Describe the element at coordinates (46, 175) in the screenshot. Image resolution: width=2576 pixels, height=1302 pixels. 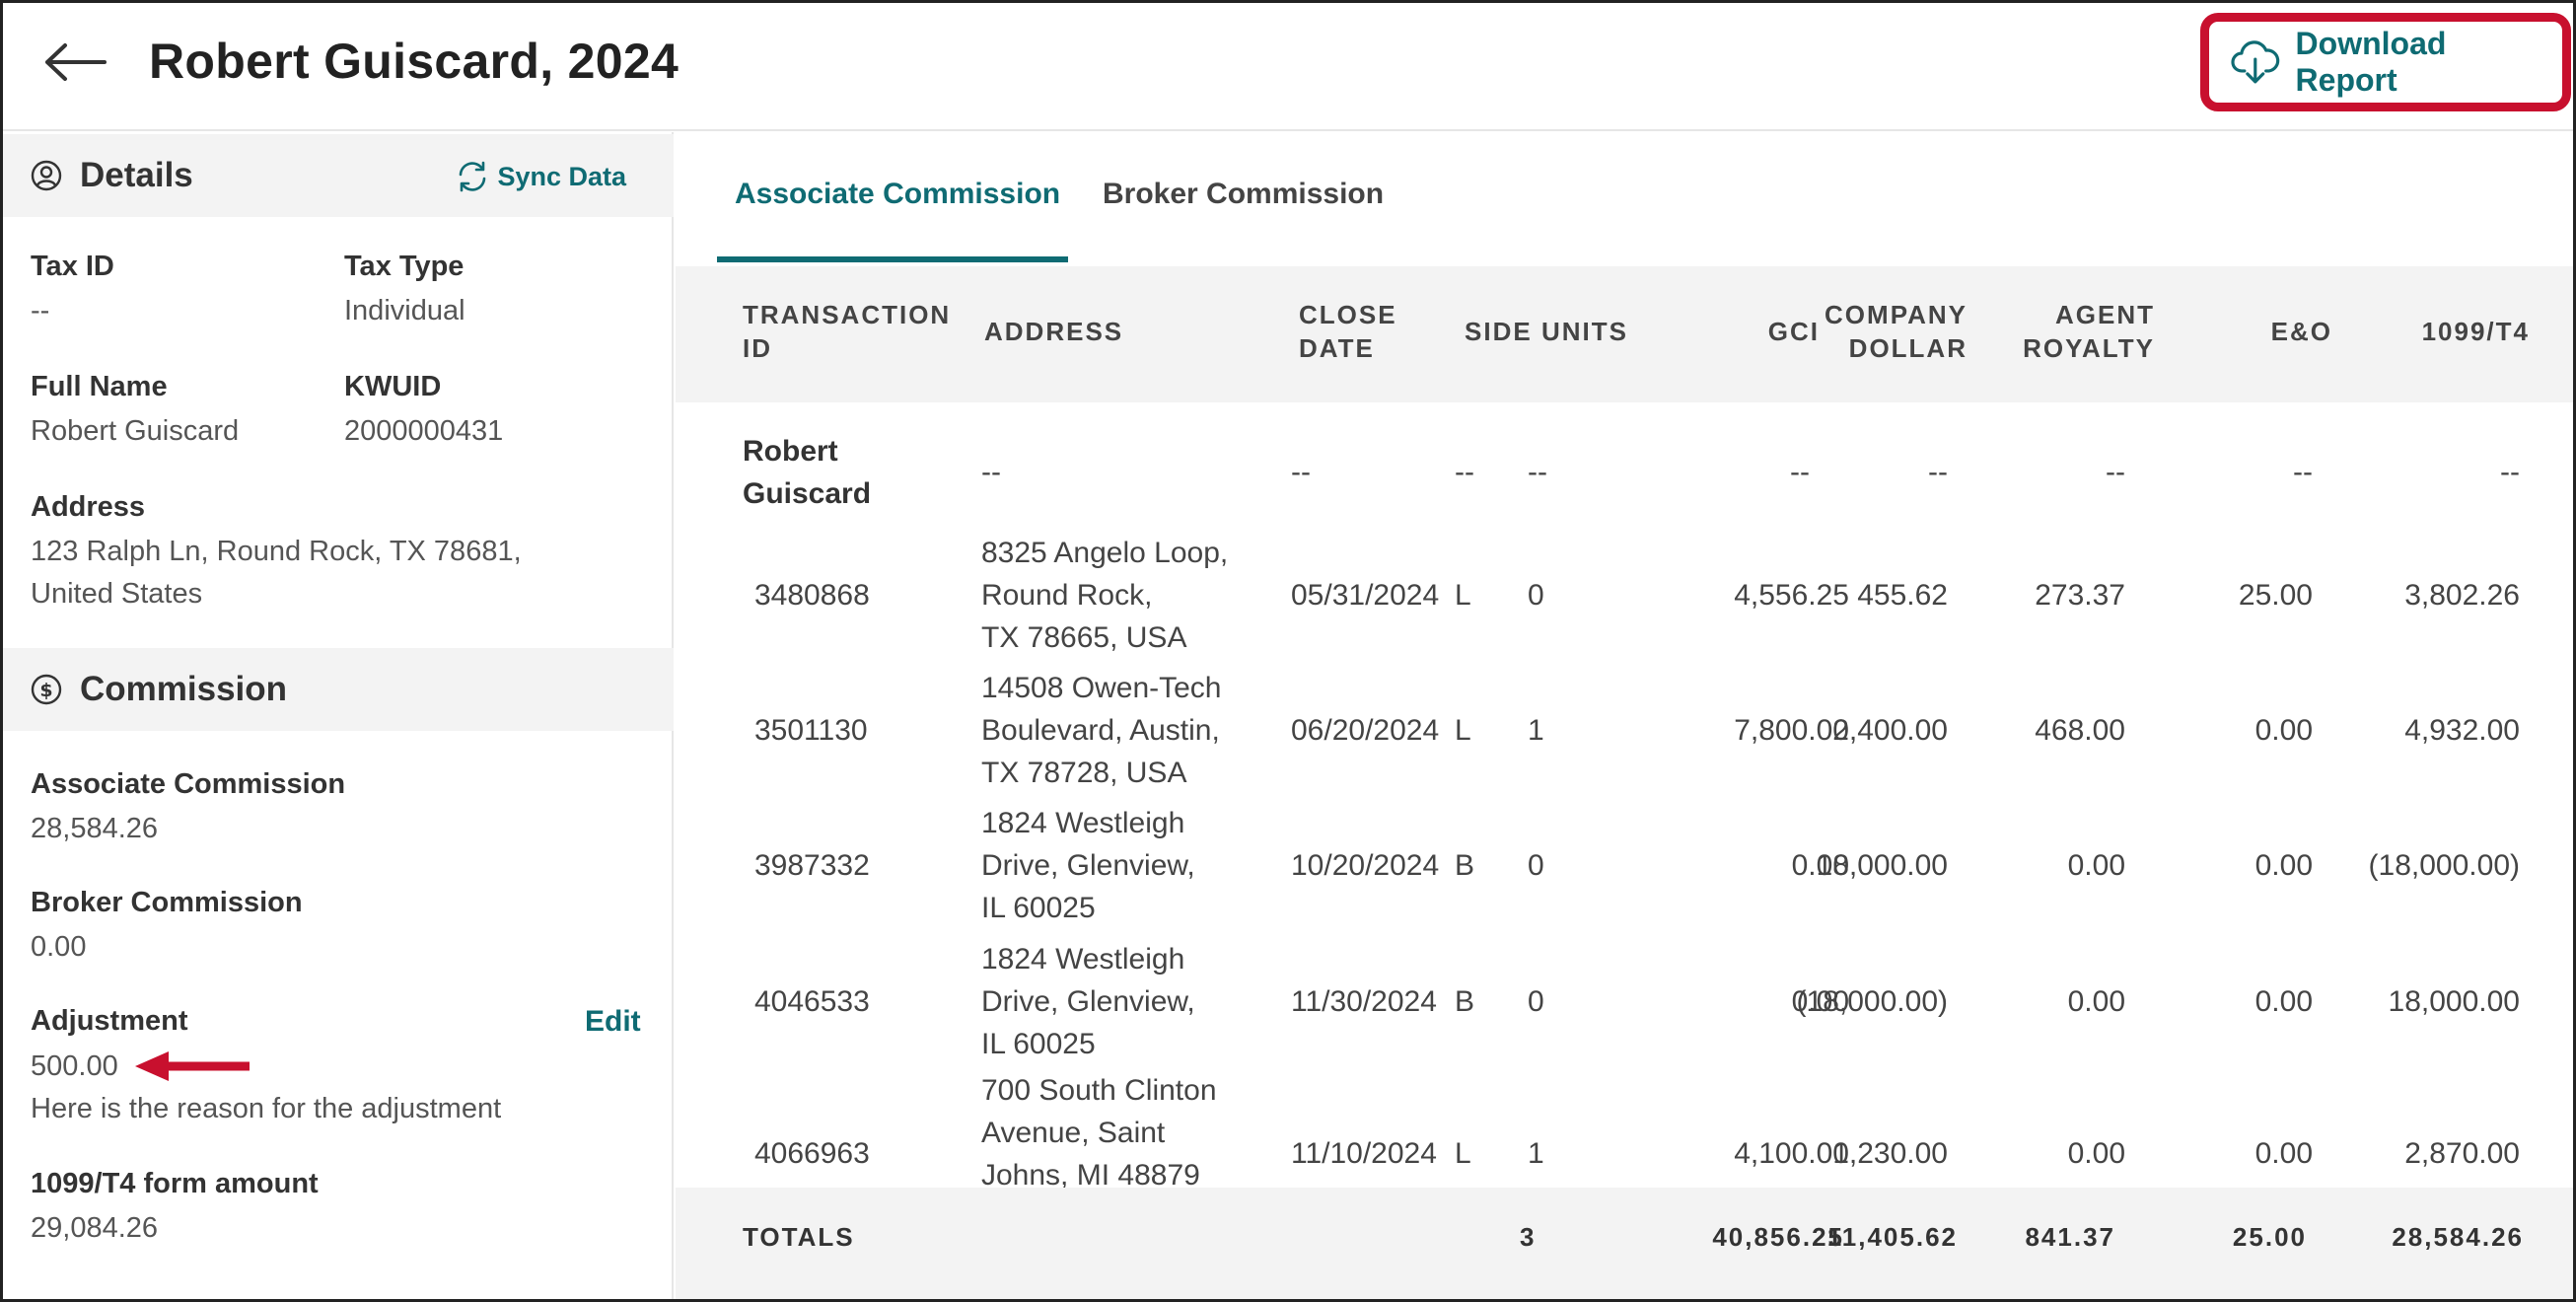
I see `user-circle-icon` at that location.